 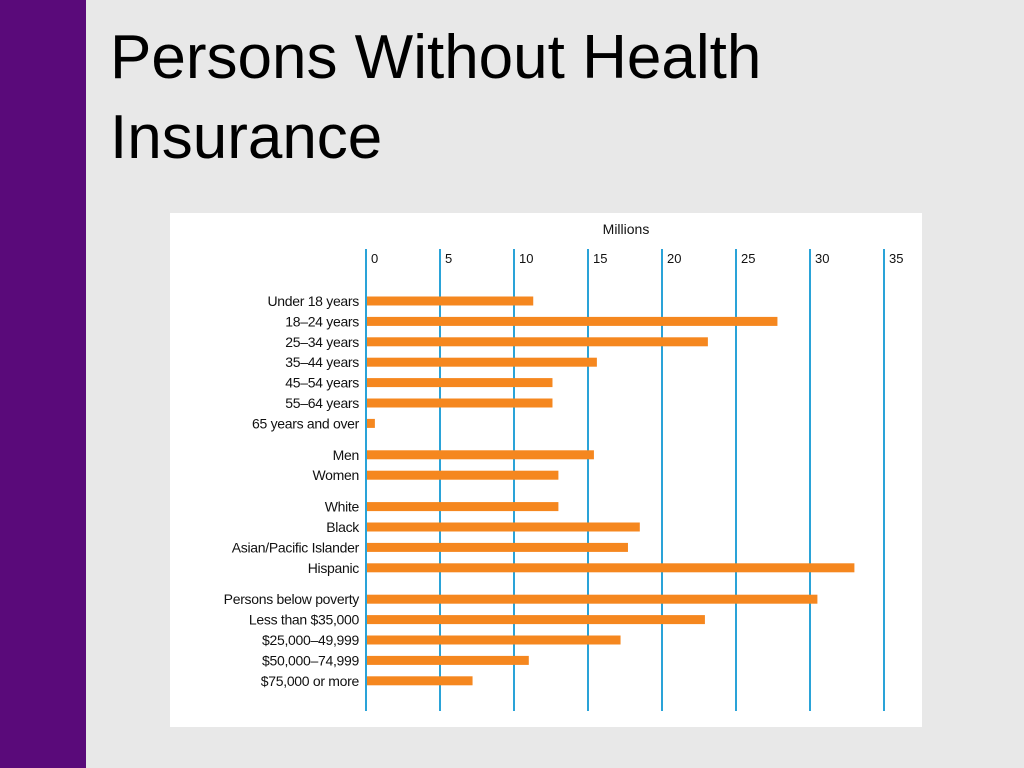 I want to click on x-tick-label: 0, so click(x=374, y=258).